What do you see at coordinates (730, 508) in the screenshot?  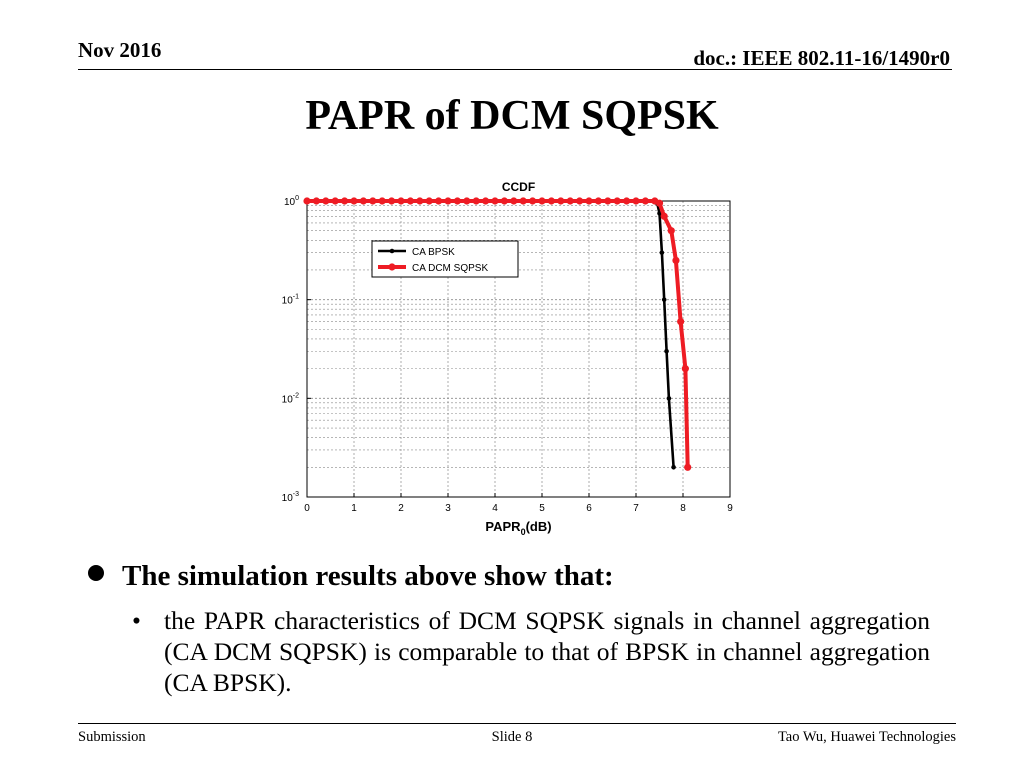 I see `x-tick-label: 9` at bounding box center [730, 508].